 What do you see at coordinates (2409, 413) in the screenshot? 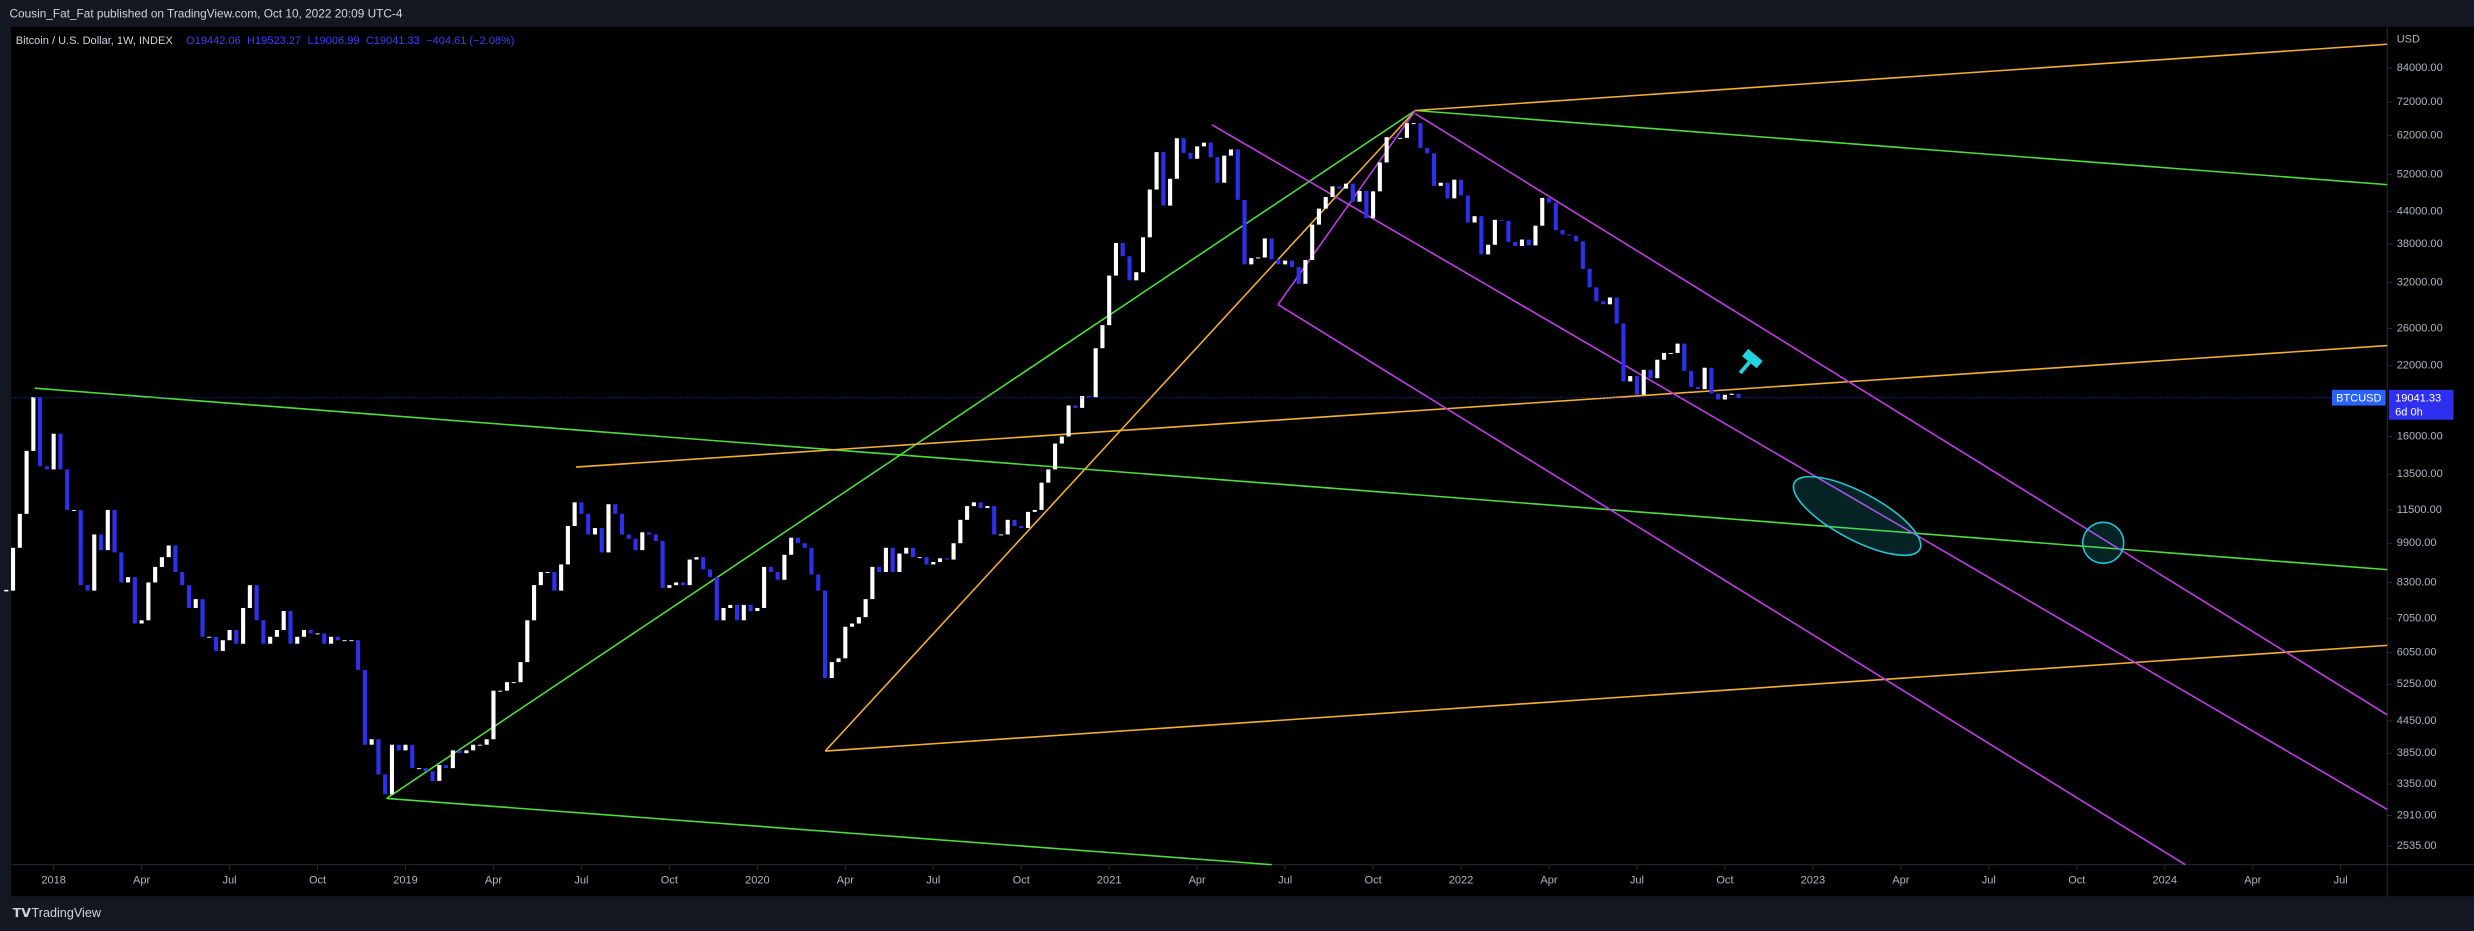
I see `countdown: 6d 0h` at bounding box center [2409, 413].